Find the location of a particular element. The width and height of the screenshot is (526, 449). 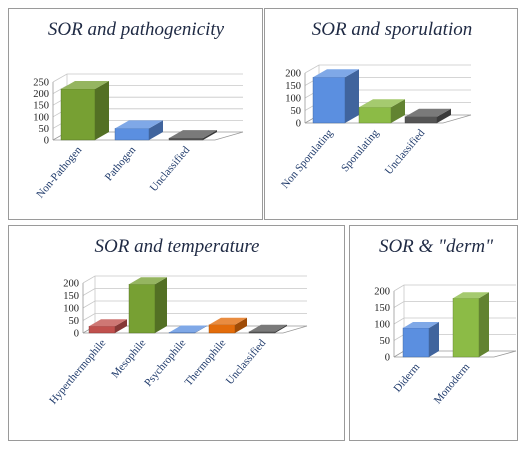

y-tick-sporulation-2: 100 is located at coordinates (293, 99).